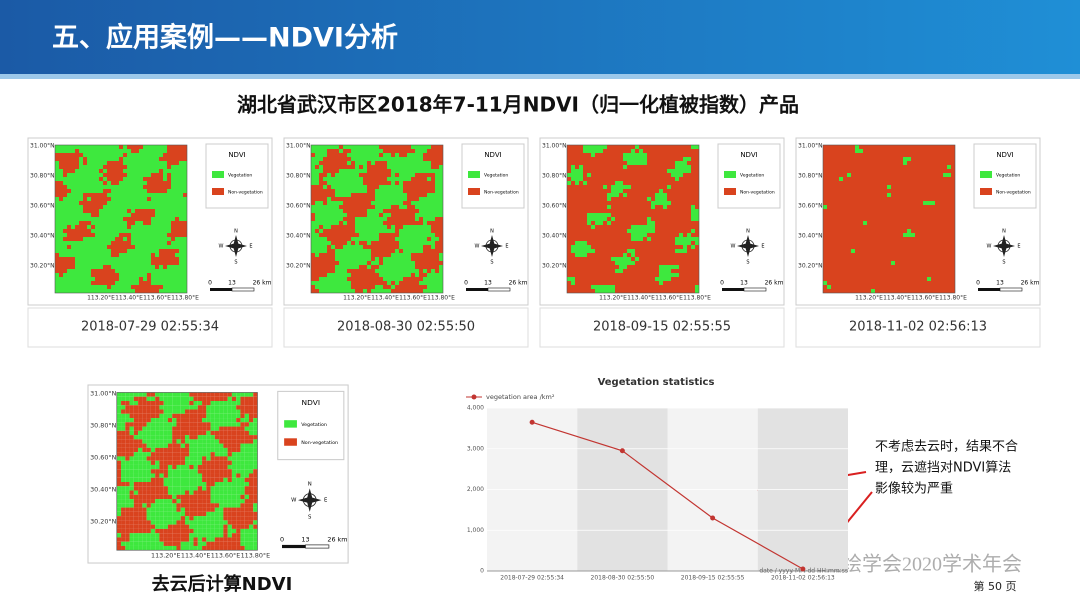 The height and width of the screenshot is (611, 1080). Describe the element at coordinates (730, 174) in the screenshot. I see `legend-swatch` at that location.